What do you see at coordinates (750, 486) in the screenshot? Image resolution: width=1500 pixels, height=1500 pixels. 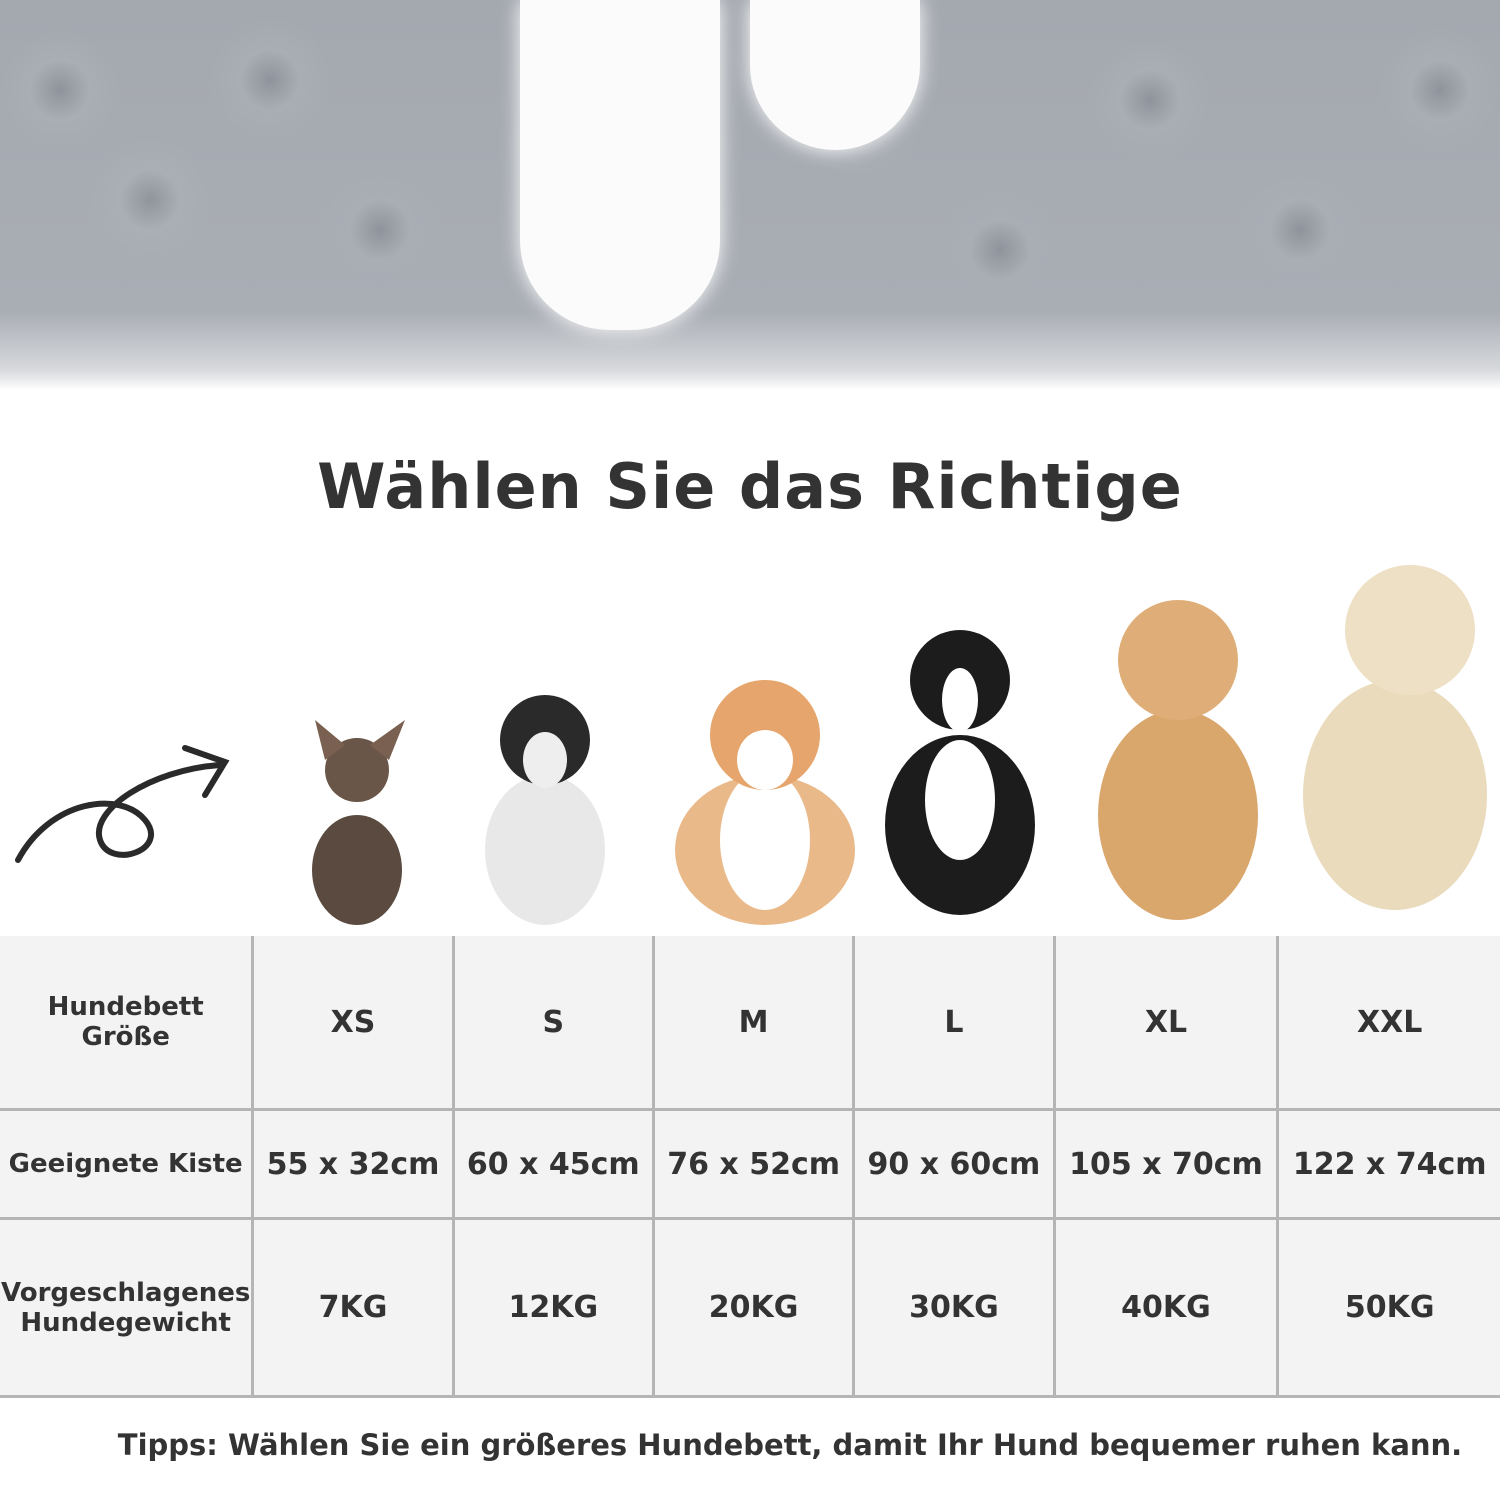 I see `page-title: Wählen Sie das Richtige` at bounding box center [750, 486].